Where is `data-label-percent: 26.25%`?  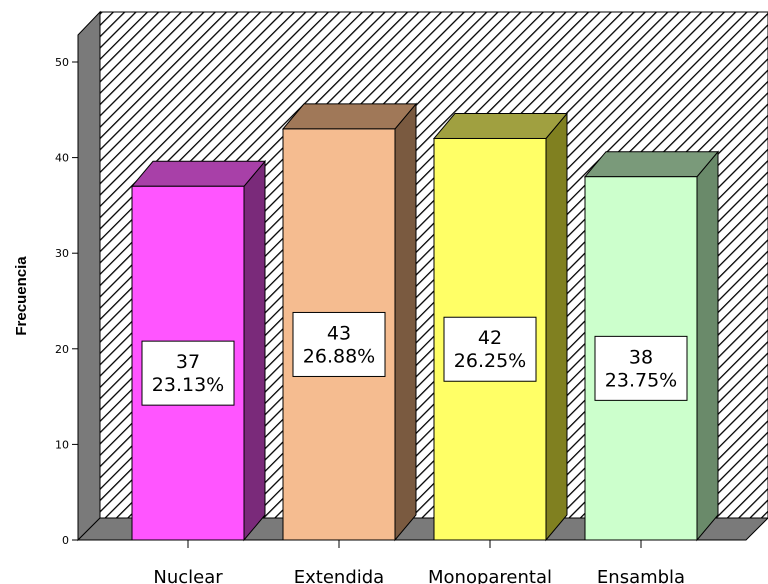 data-label-percent: 26.25% is located at coordinates (490, 361).